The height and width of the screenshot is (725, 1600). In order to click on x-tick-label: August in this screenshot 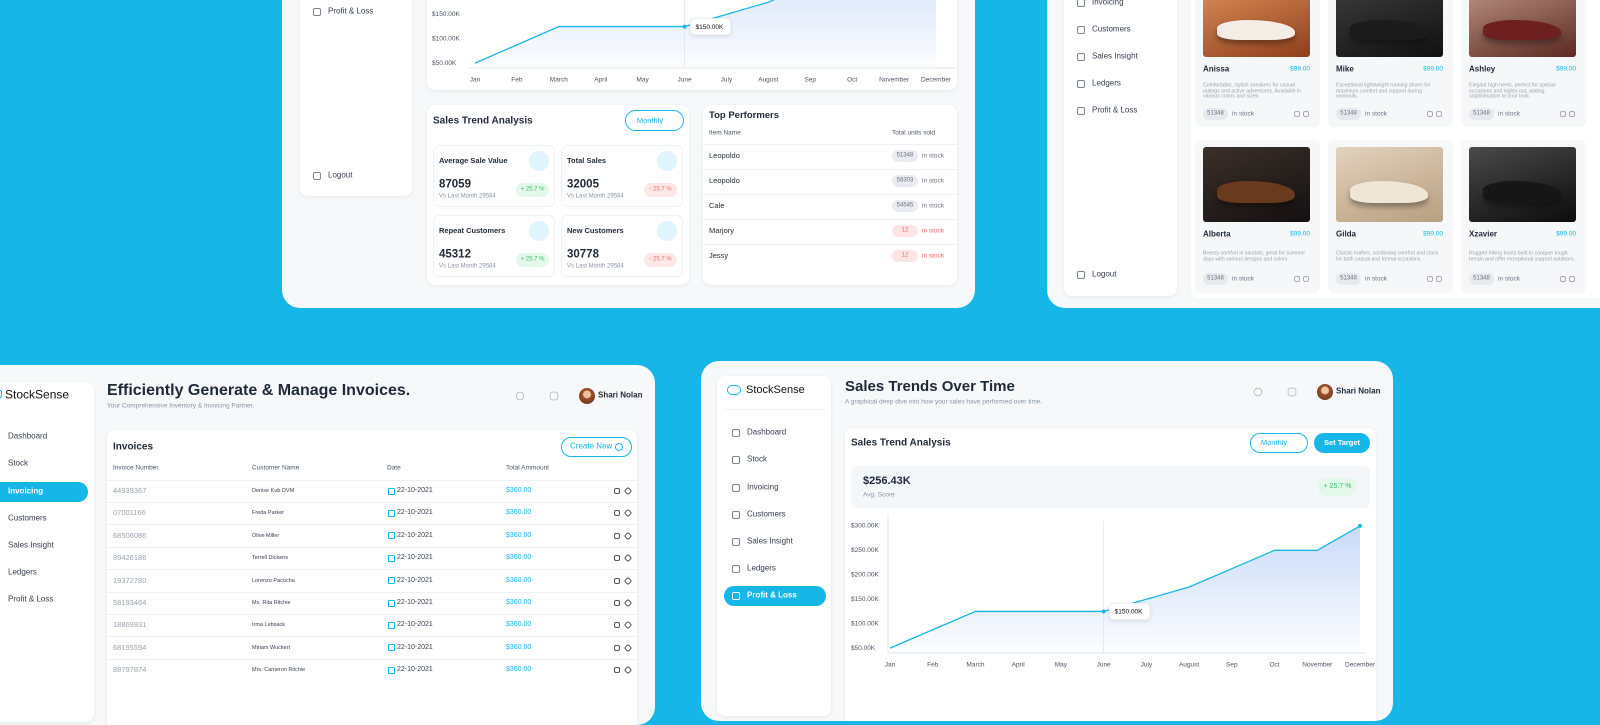, I will do `click(768, 80)`.